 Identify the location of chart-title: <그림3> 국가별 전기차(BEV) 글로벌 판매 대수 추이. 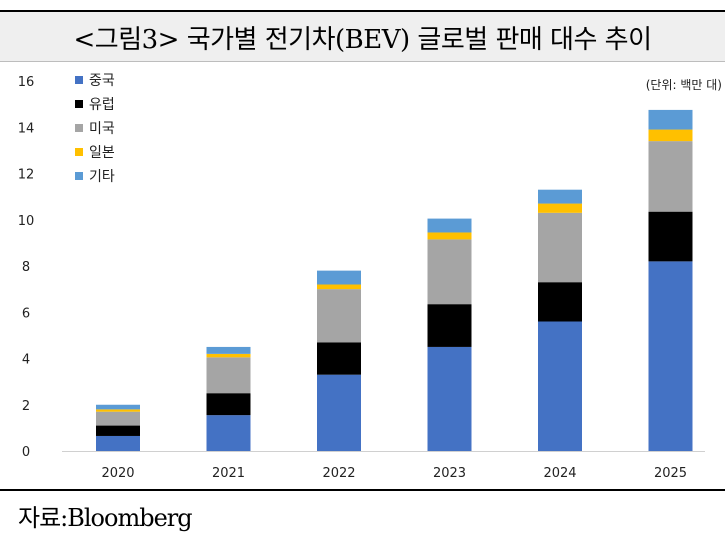
(363, 40).